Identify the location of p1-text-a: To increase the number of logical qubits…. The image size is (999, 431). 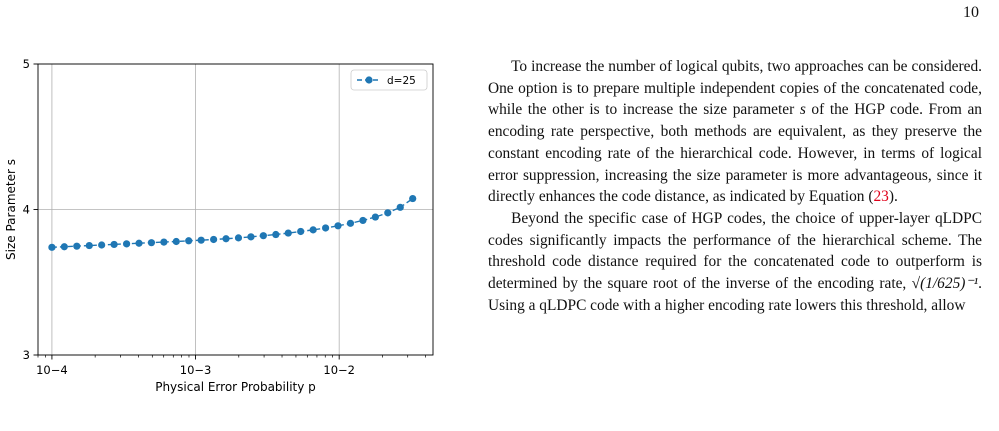
(735, 88).